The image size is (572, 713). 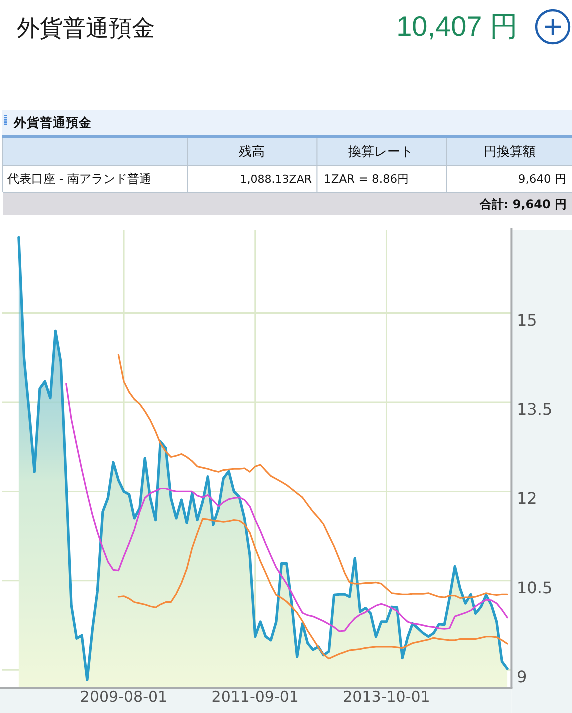 What do you see at coordinates (522, 677) in the screenshot?
I see `y-tick-label: 9` at bounding box center [522, 677].